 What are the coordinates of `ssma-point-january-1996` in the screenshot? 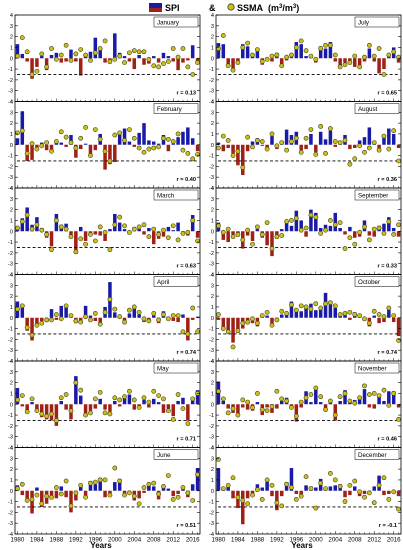 It's located at (95, 53).